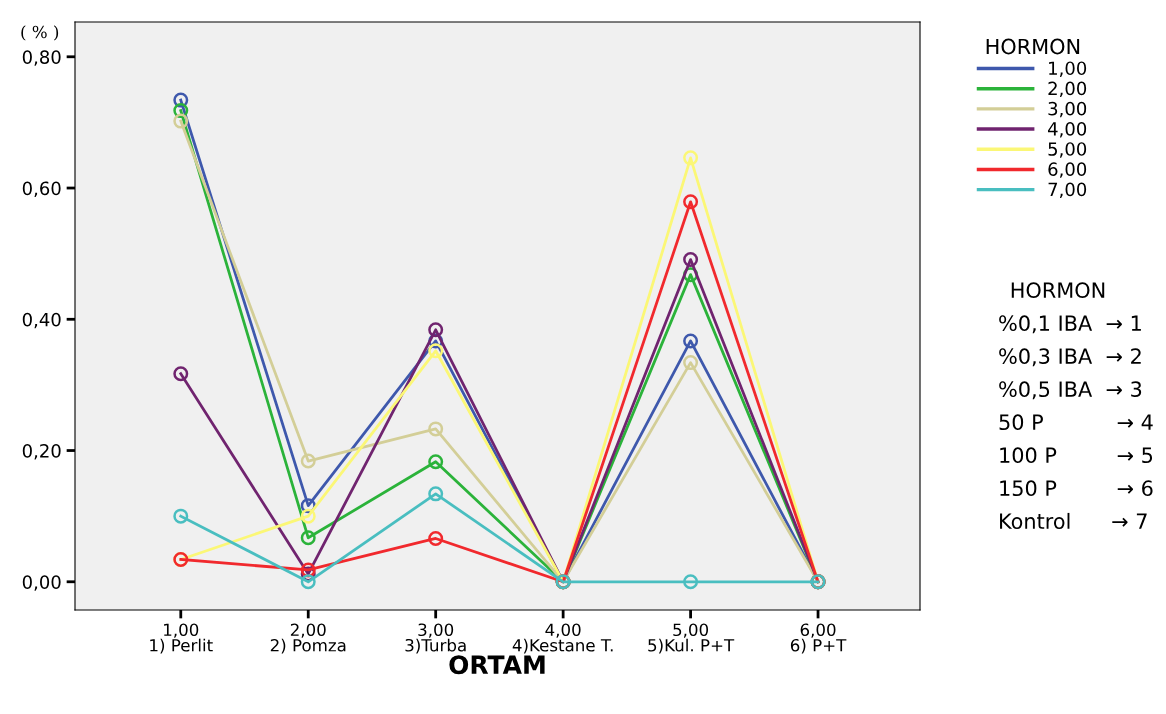 The width and height of the screenshot is (1166, 714). What do you see at coordinates (308, 638) in the screenshot?
I see `x-tick-label: 2,00 2) Pomza` at bounding box center [308, 638].